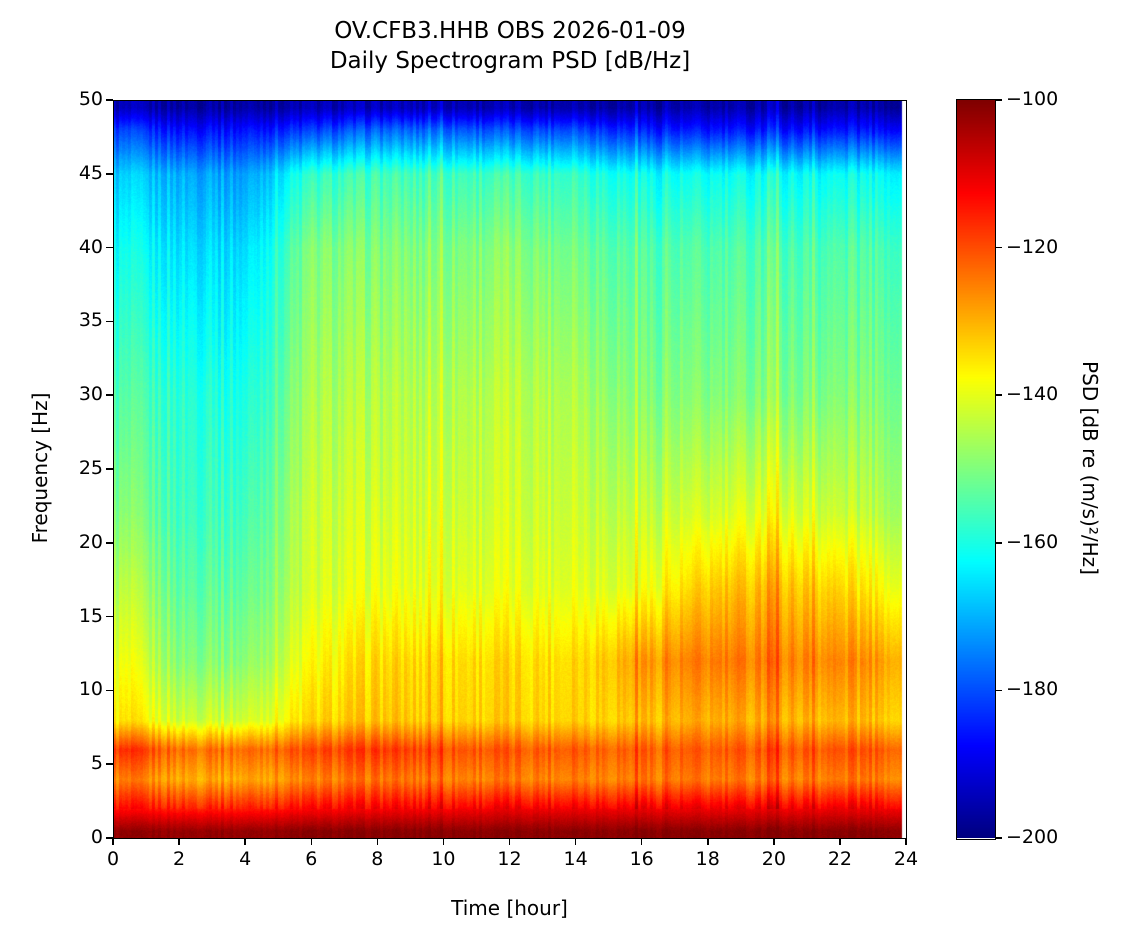 The height and width of the screenshot is (946, 1137). What do you see at coordinates (1032, 689) in the screenshot?
I see `colorbar-tick-label: −180` at bounding box center [1032, 689].